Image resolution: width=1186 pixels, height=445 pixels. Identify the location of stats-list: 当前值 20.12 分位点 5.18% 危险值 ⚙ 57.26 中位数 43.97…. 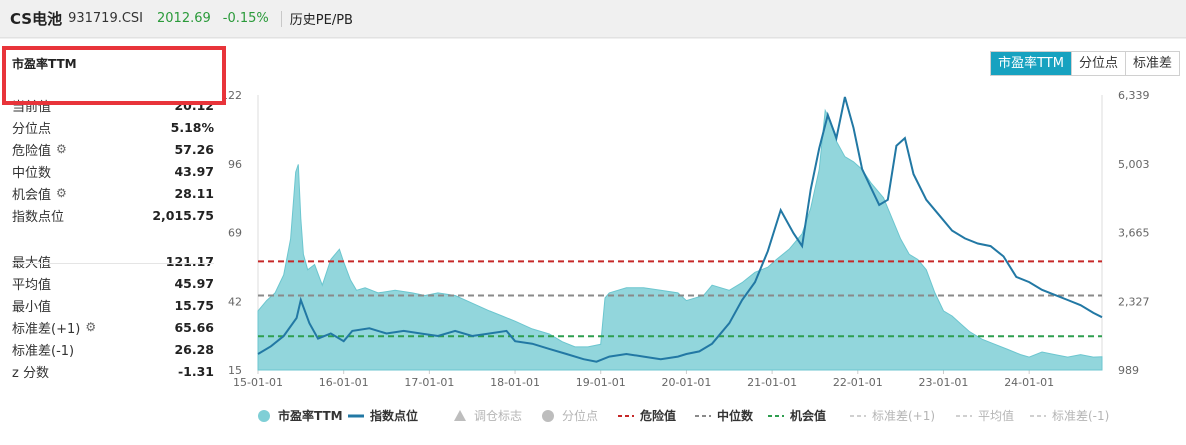
(113, 238).